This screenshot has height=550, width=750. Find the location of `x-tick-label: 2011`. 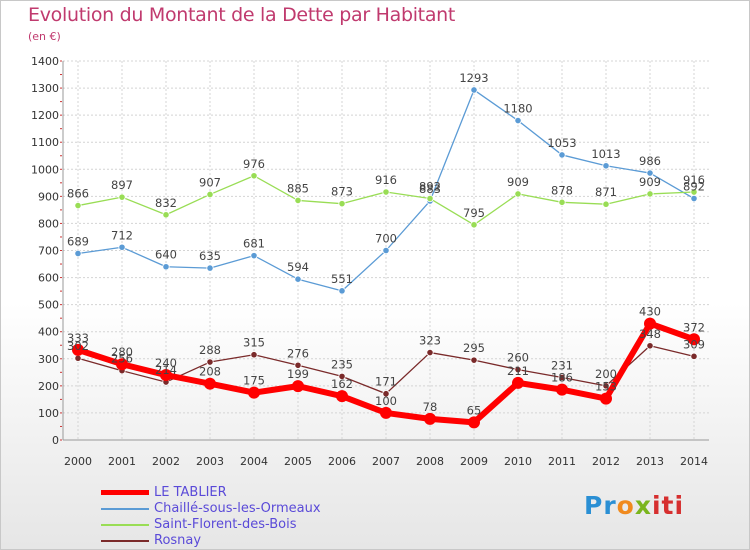

x-tick-label: 2011 is located at coordinates (562, 461).